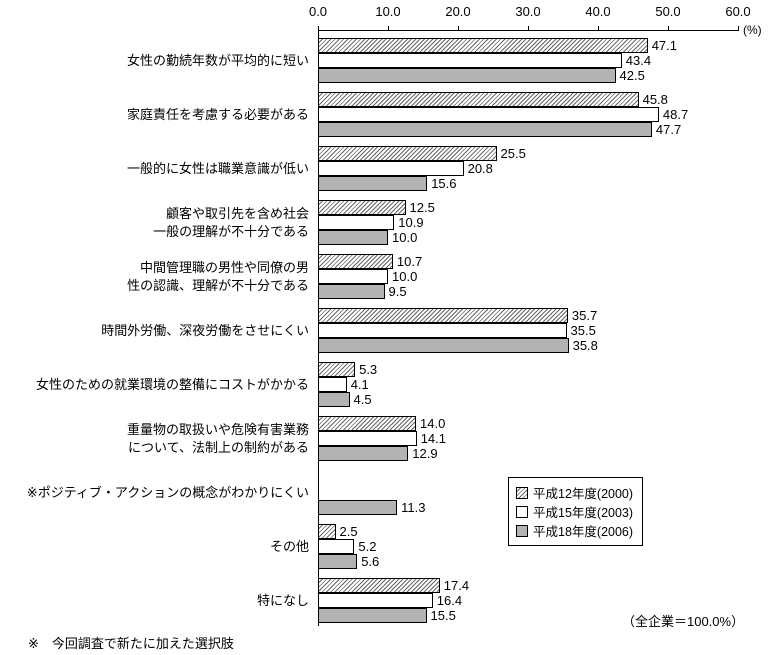  Describe the element at coordinates (217, 114) in the screenshot. I see `category-label: 家庭責任を考慮する必要がある` at that location.